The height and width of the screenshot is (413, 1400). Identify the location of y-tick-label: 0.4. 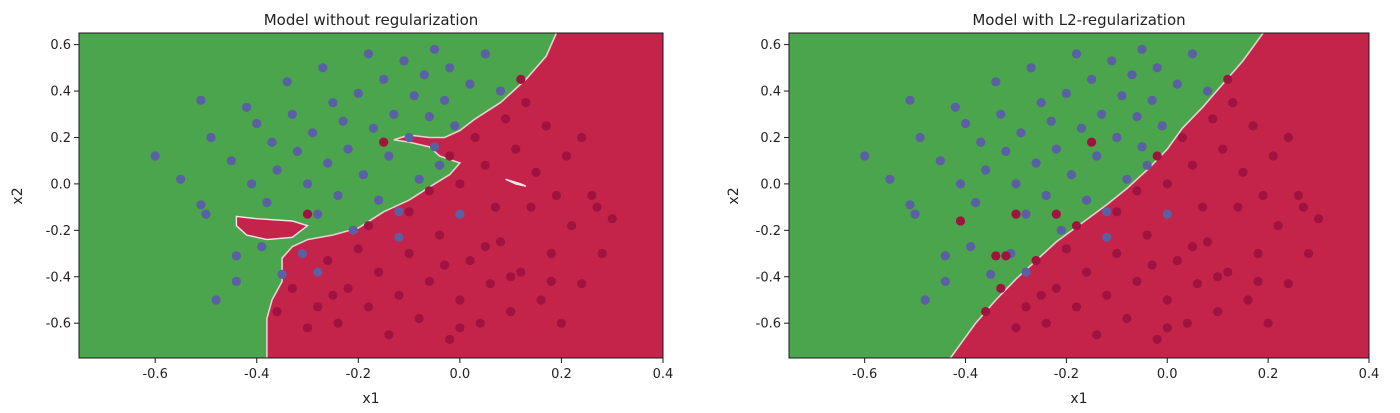
(60, 92).